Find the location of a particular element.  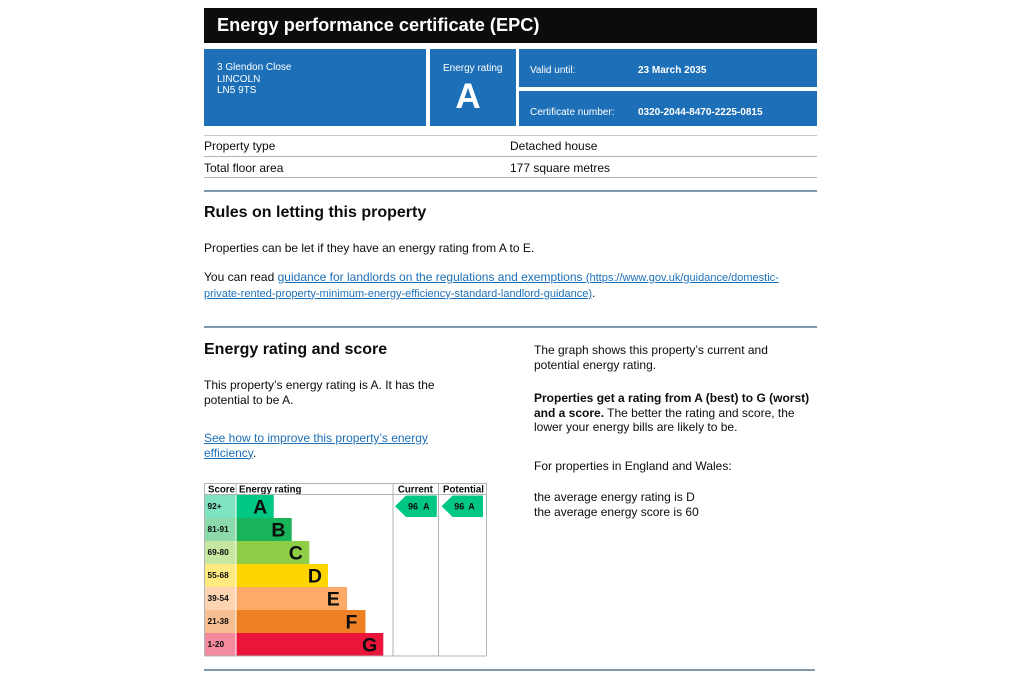

svg-text: Score is located at coordinates (222, 490).